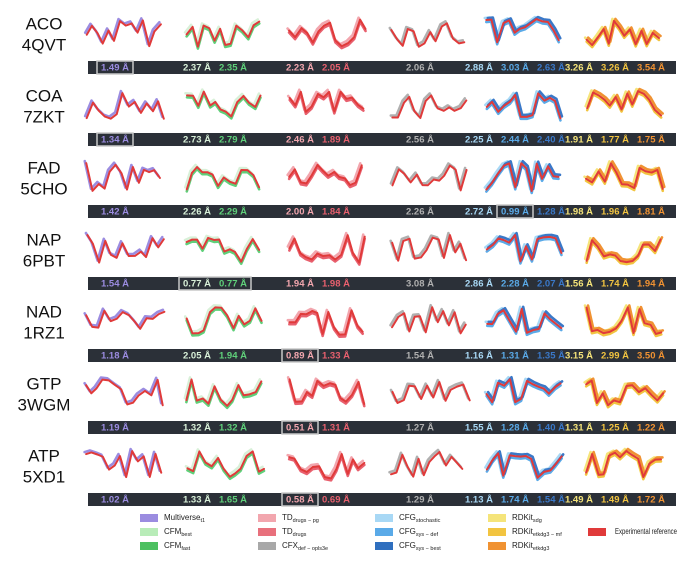  What do you see at coordinates (537, 521) in the screenshot?
I see `legend-sub: sdg` at bounding box center [537, 521].